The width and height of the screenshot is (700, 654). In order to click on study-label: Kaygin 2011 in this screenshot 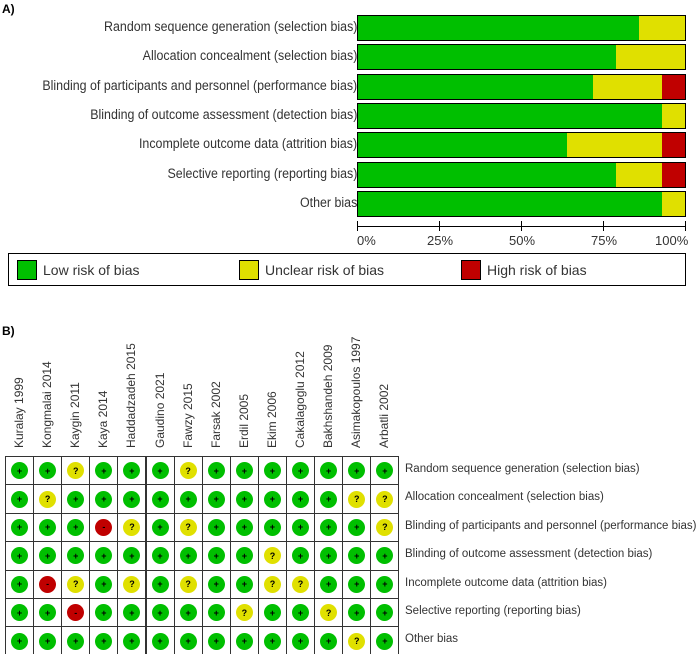, I will do `click(75, 415)`.